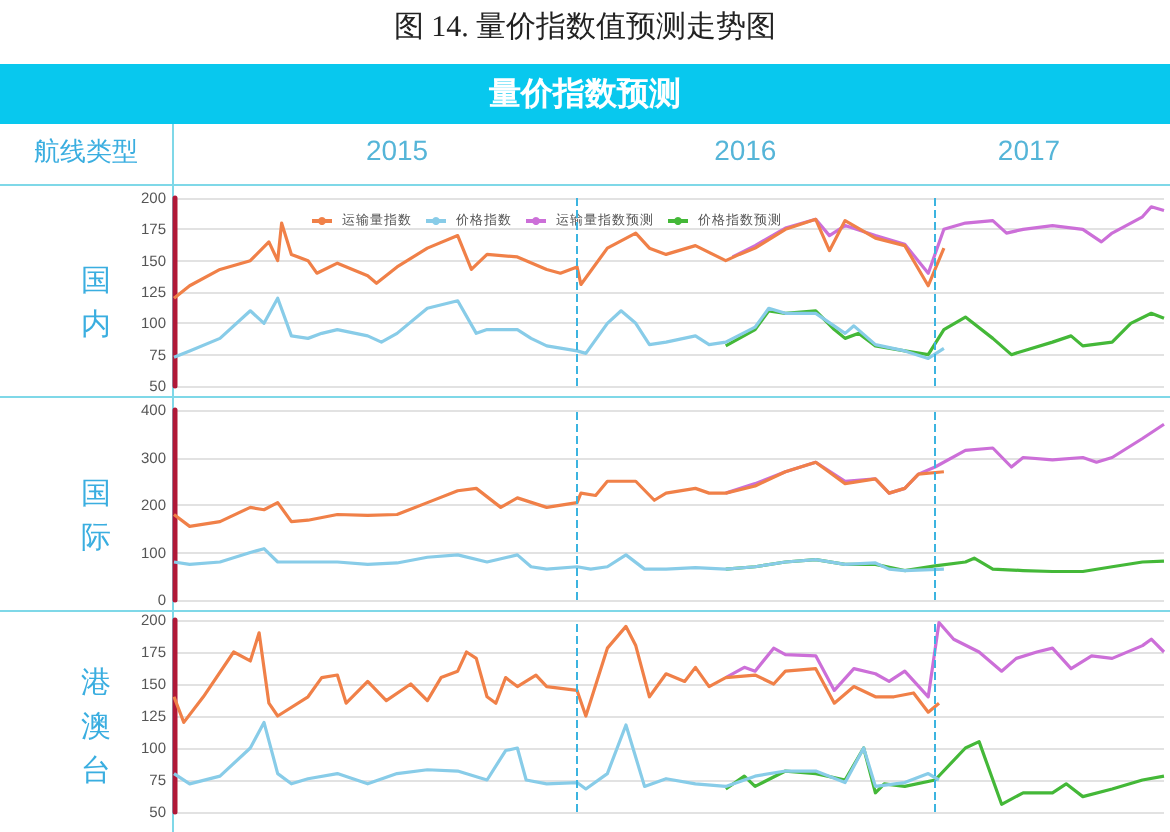 The height and width of the screenshot is (832, 1170). What do you see at coordinates (86, 154) in the screenshot?
I see `text: 航线类型` at bounding box center [86, 154].